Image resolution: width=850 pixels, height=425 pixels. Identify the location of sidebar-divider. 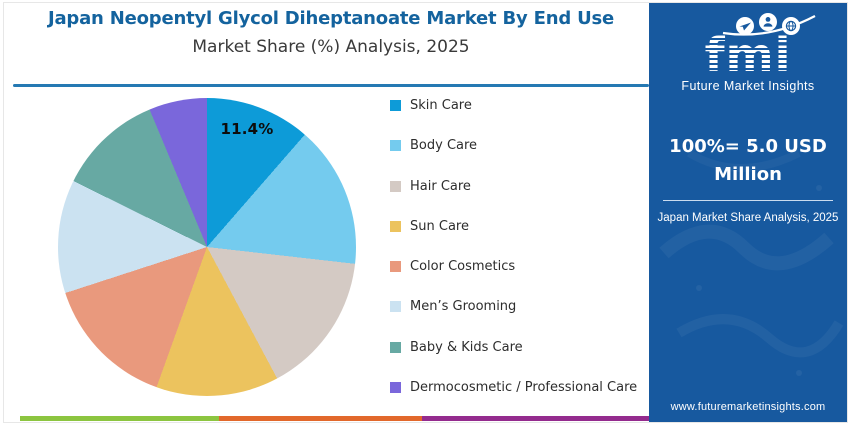
(748, 200).